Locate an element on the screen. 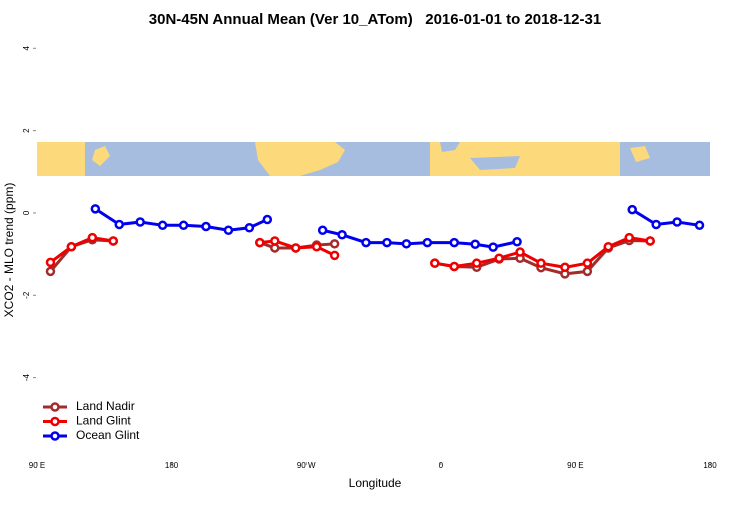  y-axis-label: XCO2 - MLO trend (ppm) is located at coordinates (9, 250).